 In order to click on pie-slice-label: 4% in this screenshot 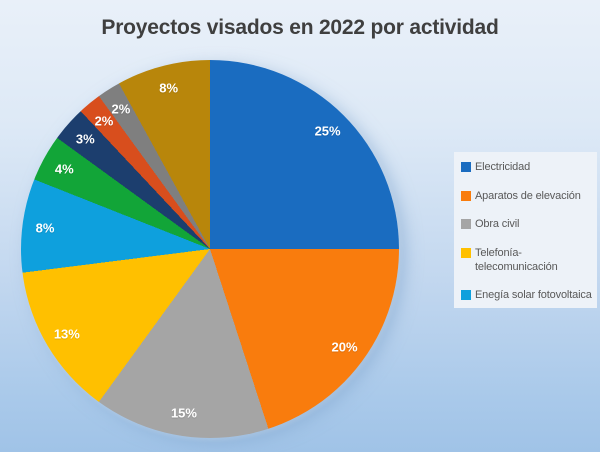, I will do `click(64, 169)`.